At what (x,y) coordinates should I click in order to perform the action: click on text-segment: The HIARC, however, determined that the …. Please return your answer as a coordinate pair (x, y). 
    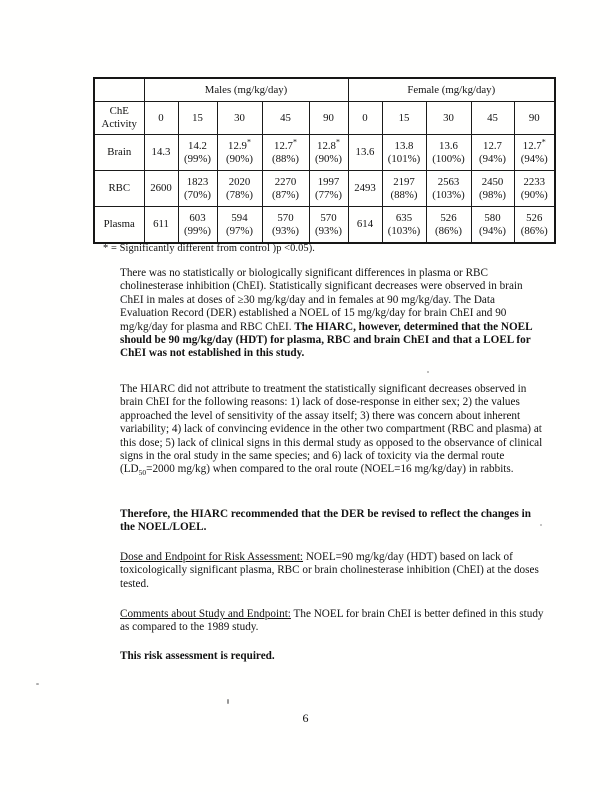
    Looking at the image, I should click on (326, 340).